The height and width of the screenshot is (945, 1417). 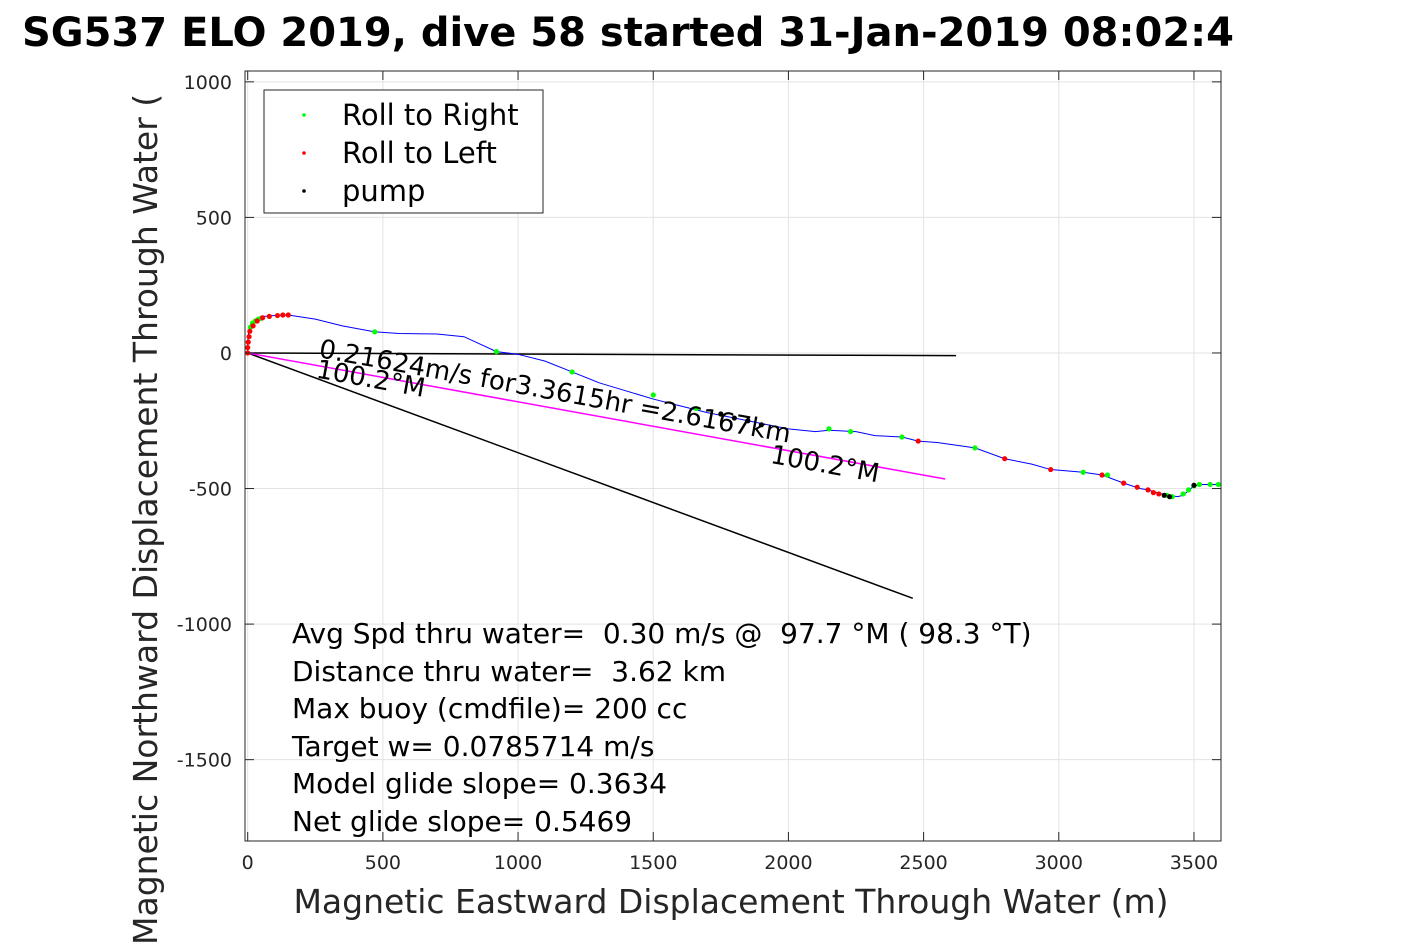 What do you see at coordinates (509, 671) in the screenshot?
I see `summary-distance: Distance thru water= 3.62 km` at bounding box center [509, 671].